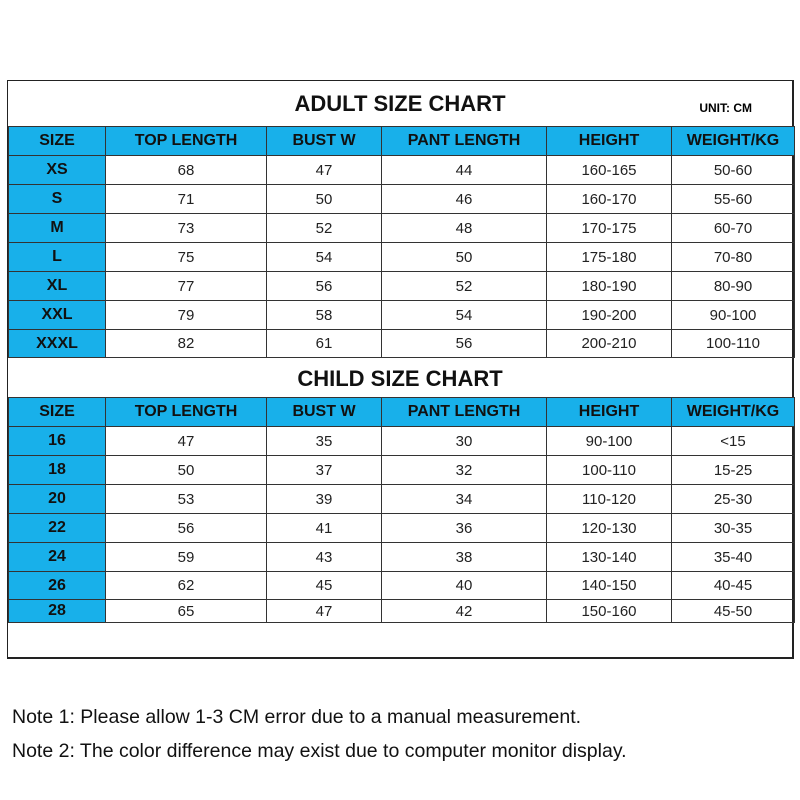  I want to click on size-cell: XXL, so click(57, 315).